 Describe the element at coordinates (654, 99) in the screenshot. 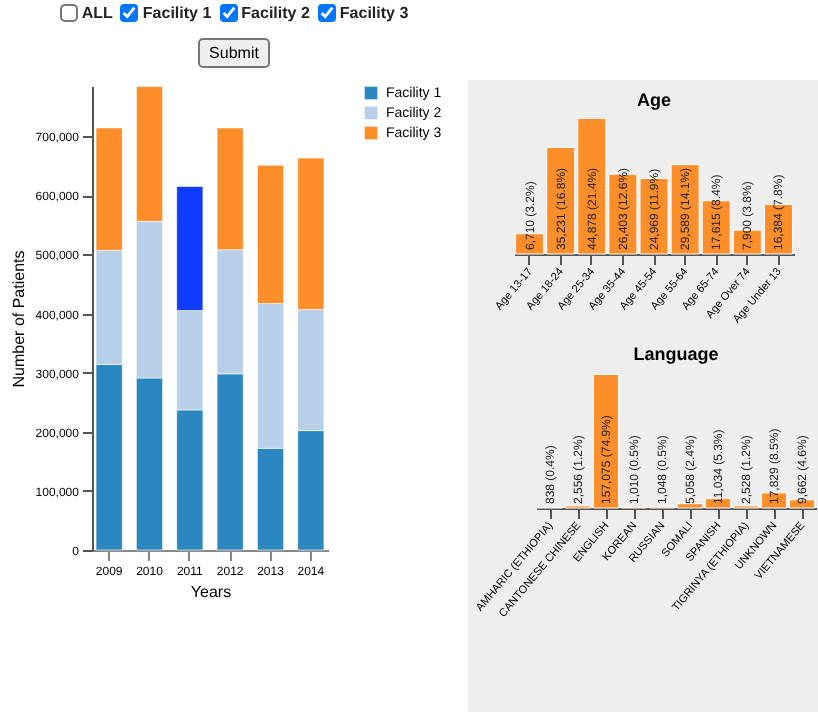

I see `chart-title: Age` at that location.